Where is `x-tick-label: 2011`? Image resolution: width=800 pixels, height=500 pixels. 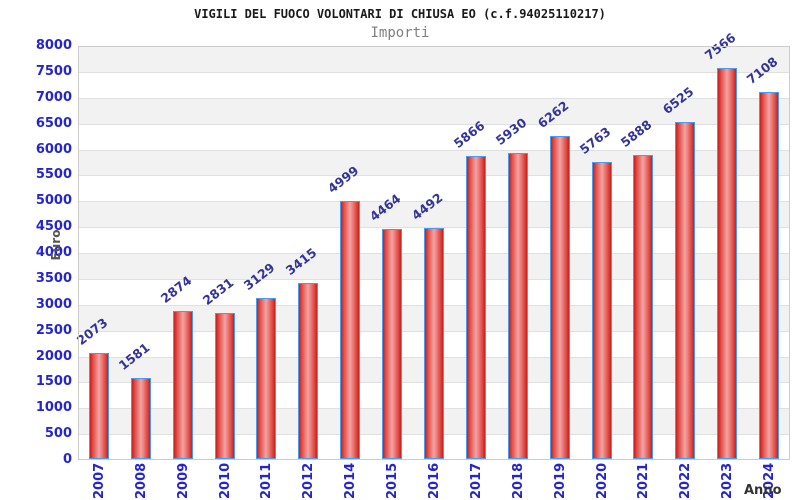
x-tick-label: 2011 is located at coordinates (267, 480).